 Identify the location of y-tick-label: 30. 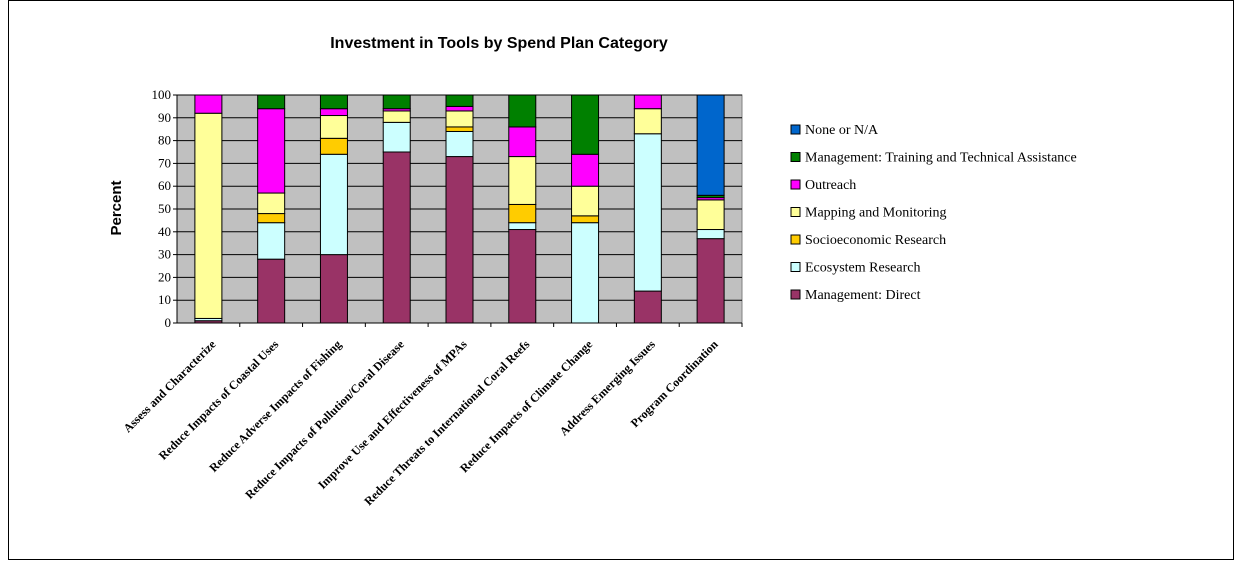
(164, 254).